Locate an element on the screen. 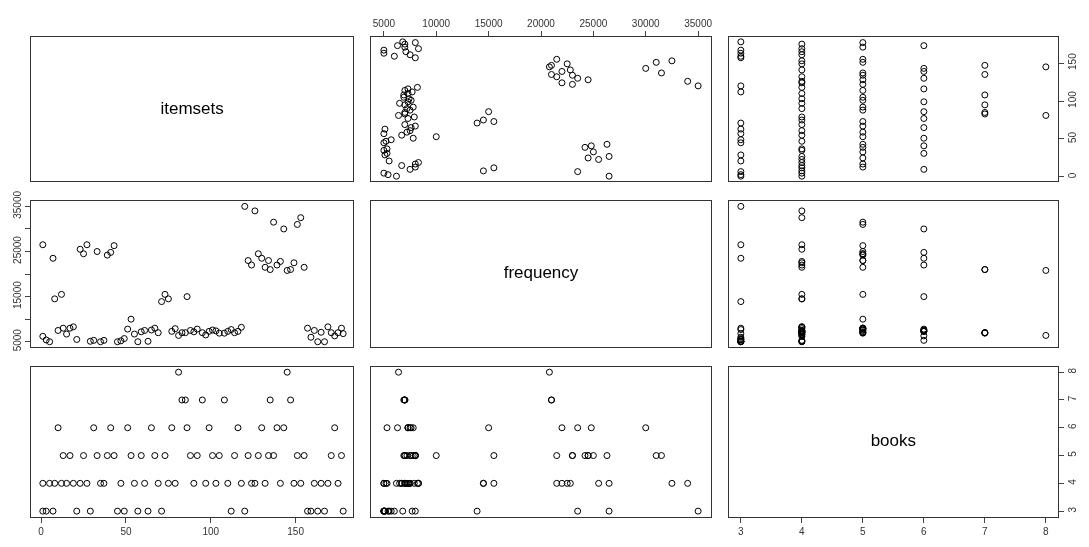 The width and height of the screenshot is (1089, 547). y-tick-label: 100 is located at coordinates (1073, 99).